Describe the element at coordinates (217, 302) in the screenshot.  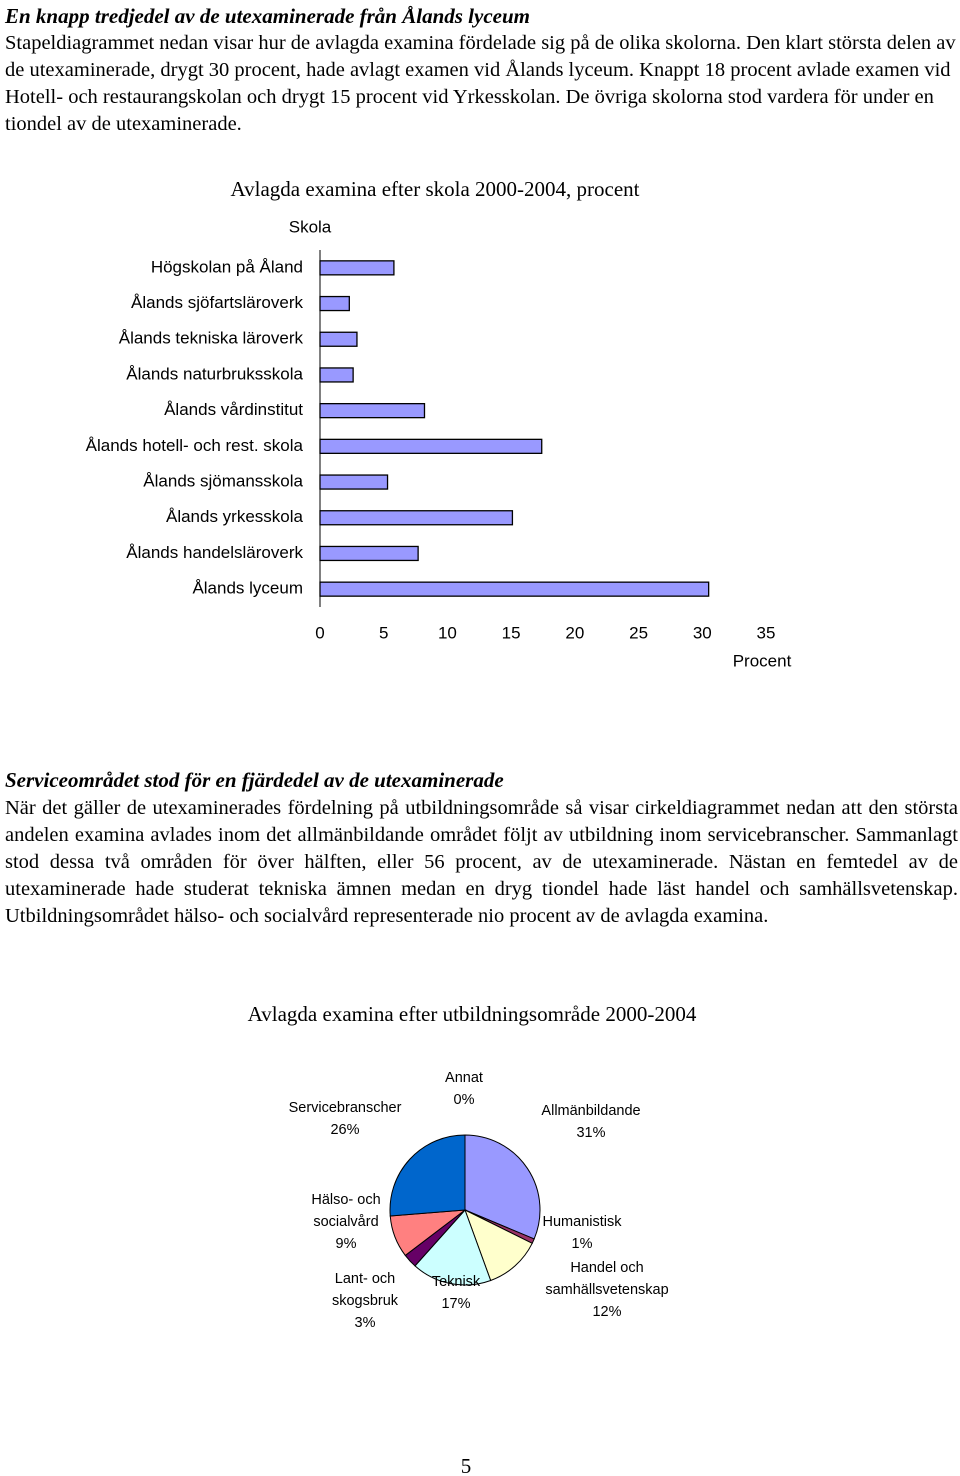
I see `y-tick-label: Ålands sjöfartsläroverk` at that location.